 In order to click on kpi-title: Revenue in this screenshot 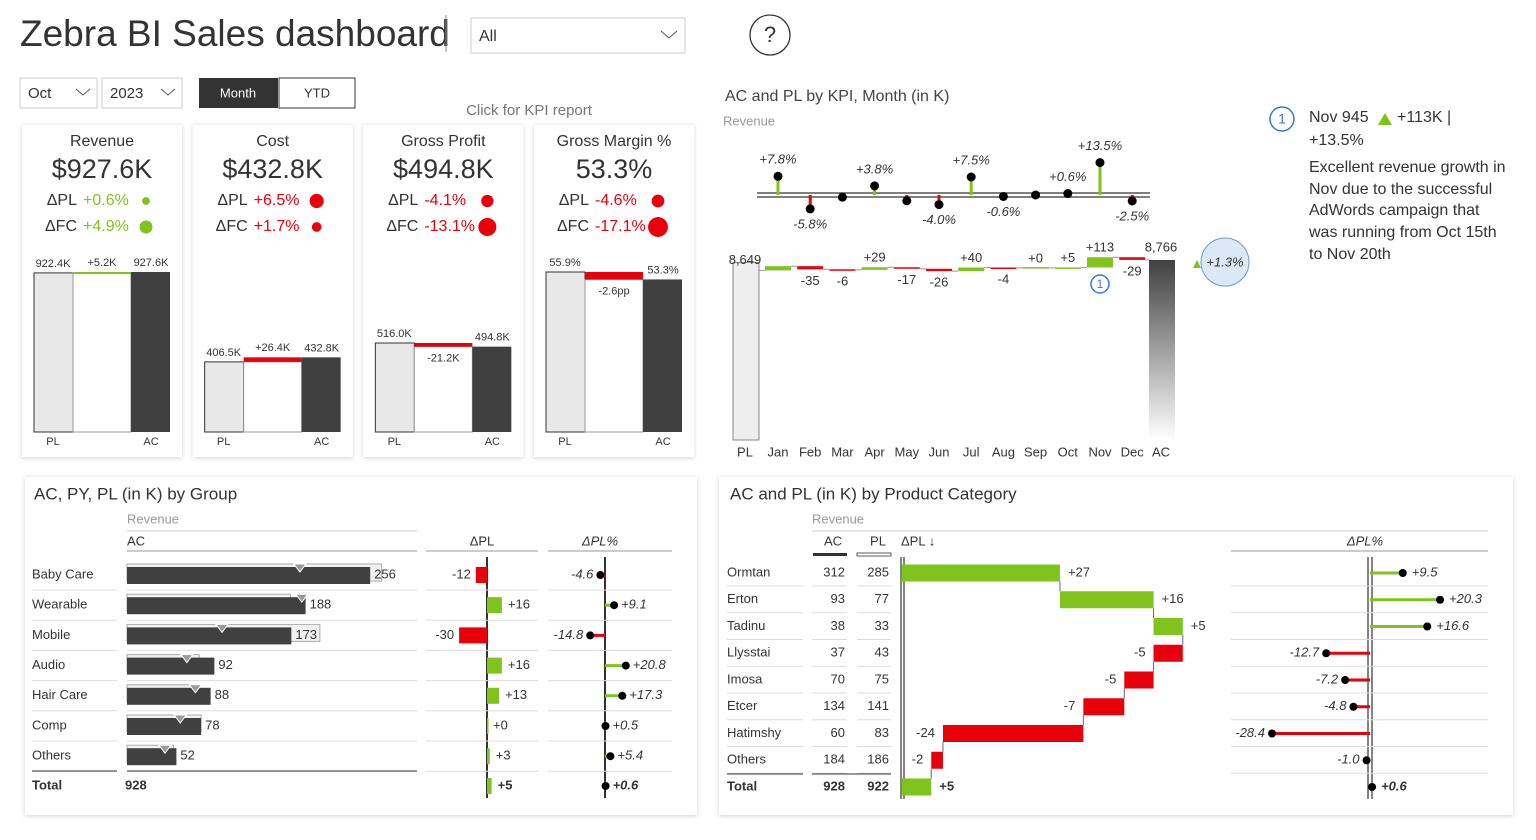, I will do `click(102, 141)`.